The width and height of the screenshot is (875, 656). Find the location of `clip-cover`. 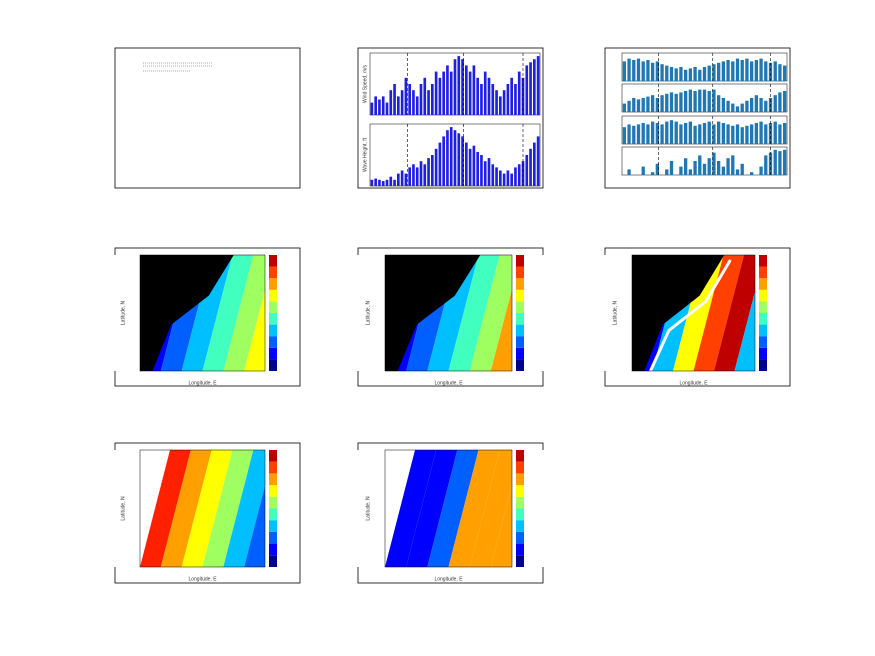

clip-cover is located at coordinates (370, 508).